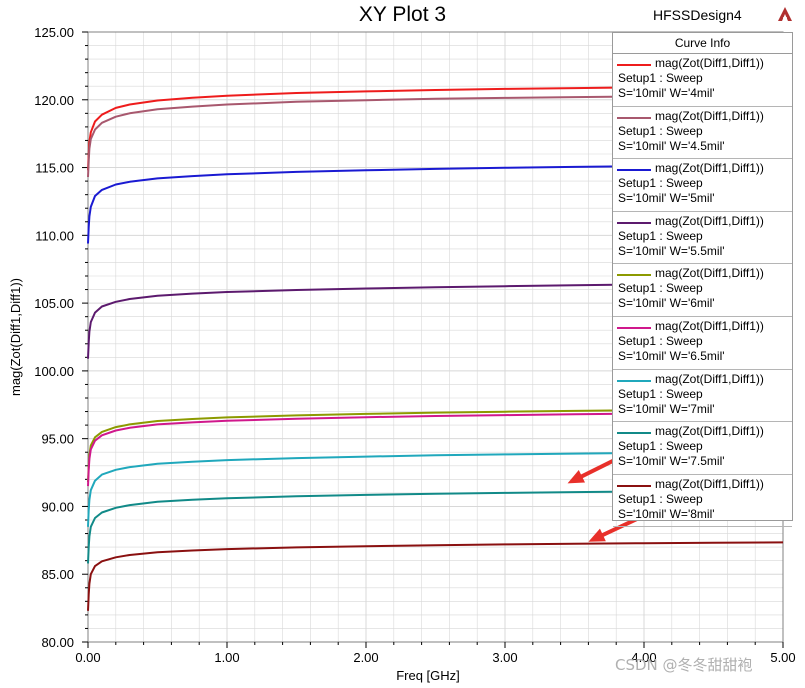  Describe the element at coordinates (54, 303) in the screenshot. I see `y-tick-label: 105.00` at that location.